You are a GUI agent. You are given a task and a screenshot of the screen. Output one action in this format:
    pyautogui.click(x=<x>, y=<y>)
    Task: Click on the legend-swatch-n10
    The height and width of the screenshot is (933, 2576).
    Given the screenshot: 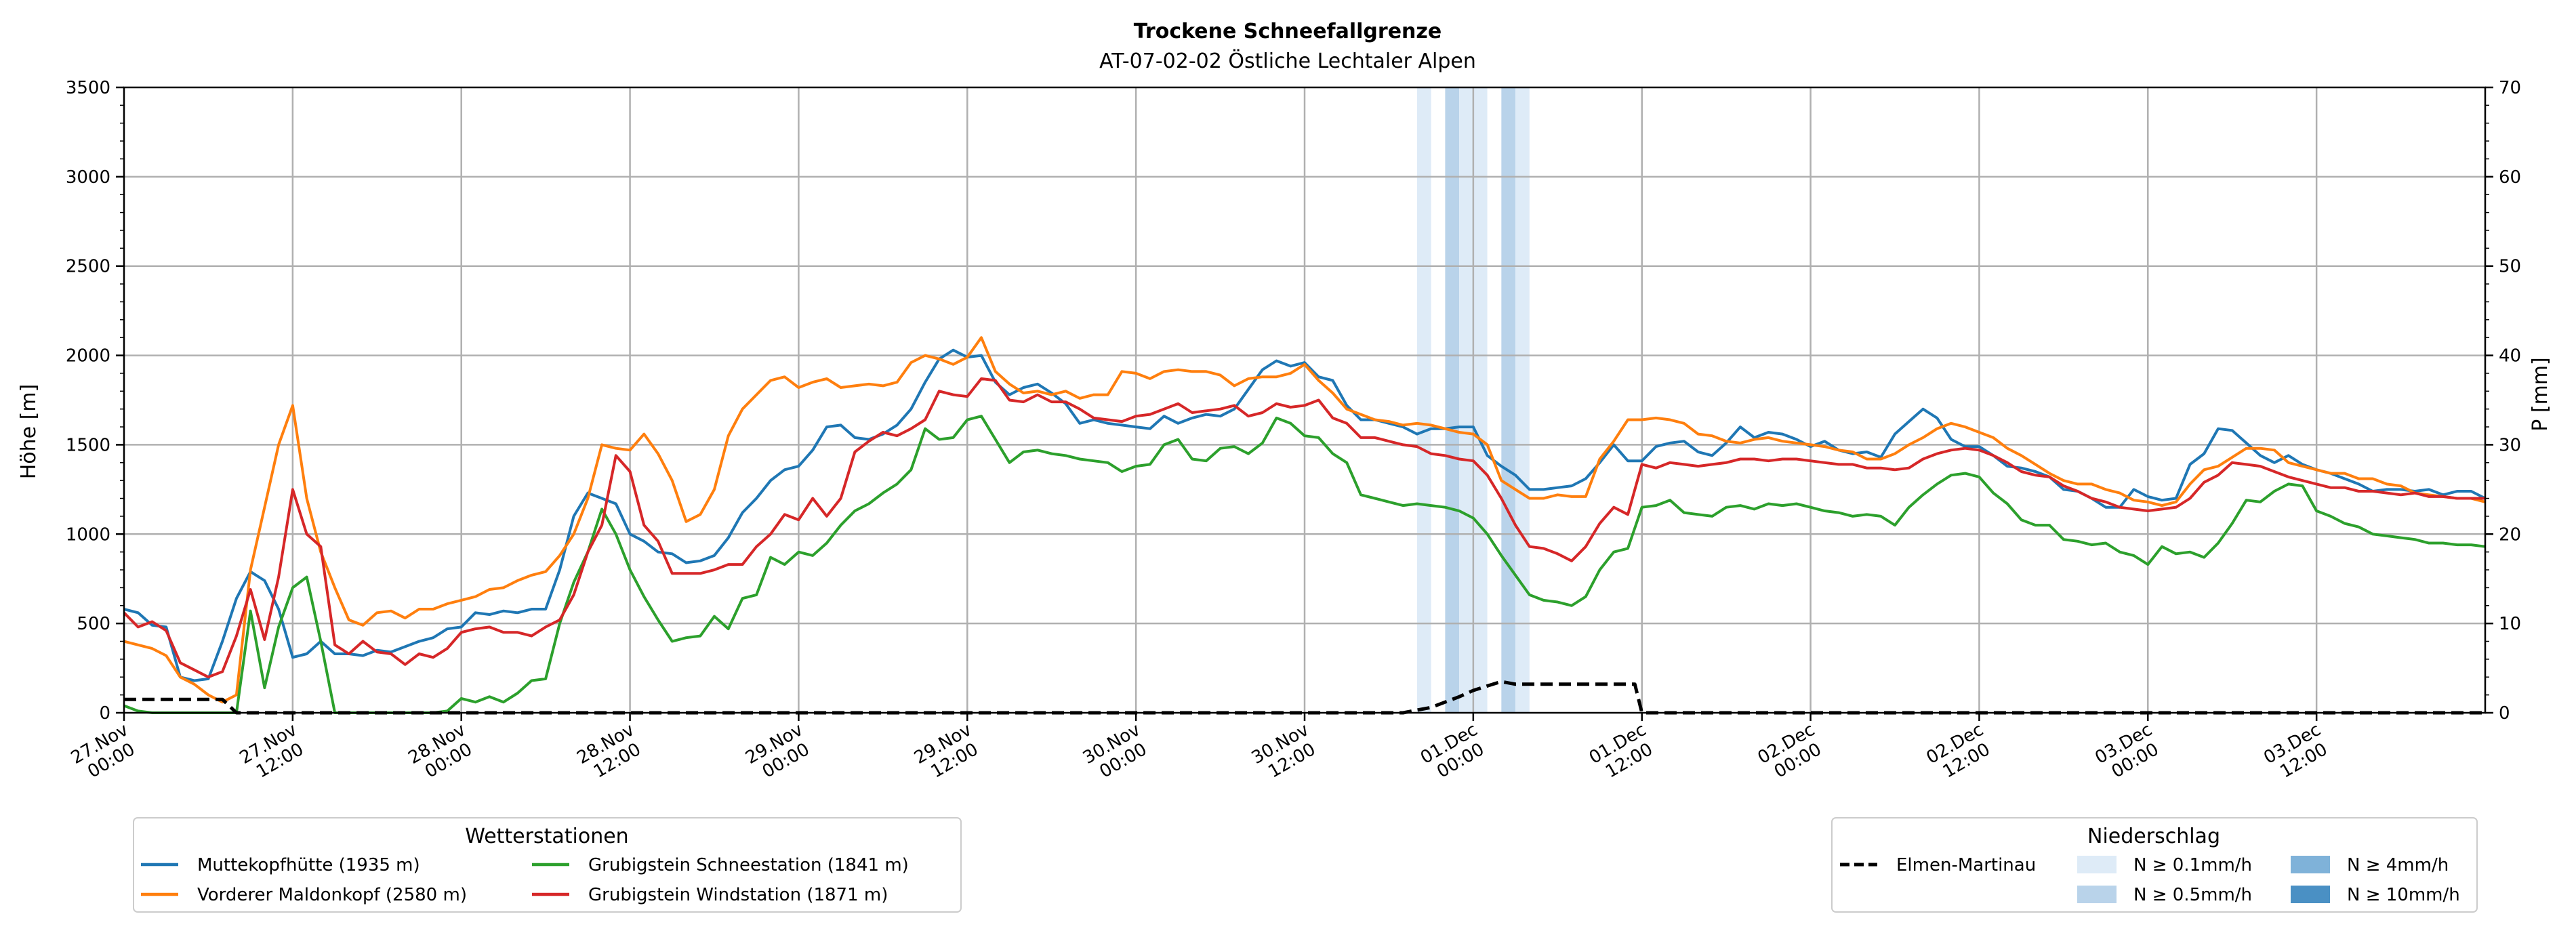 What is the action you would take?
    pyautogui.click(x=2311, y=894)
    